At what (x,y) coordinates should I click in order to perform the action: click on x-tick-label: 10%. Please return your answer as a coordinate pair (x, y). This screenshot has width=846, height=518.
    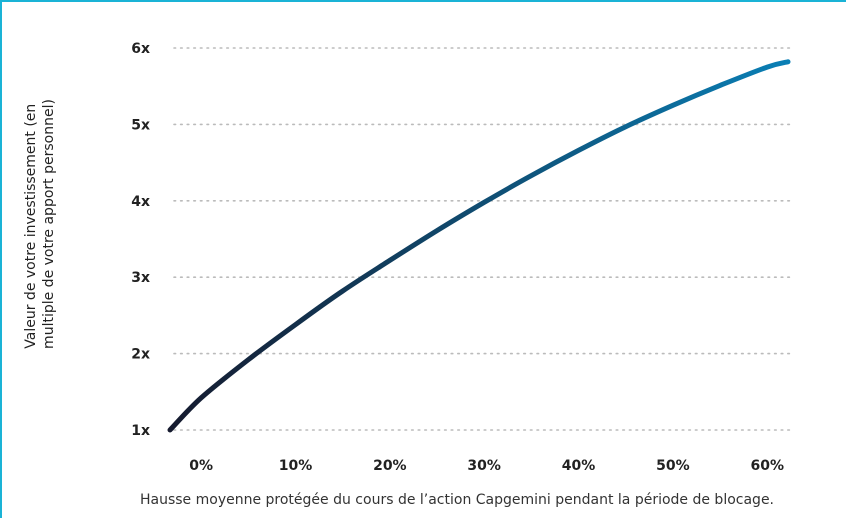
    Looking at the image, I should click on (296, 466).